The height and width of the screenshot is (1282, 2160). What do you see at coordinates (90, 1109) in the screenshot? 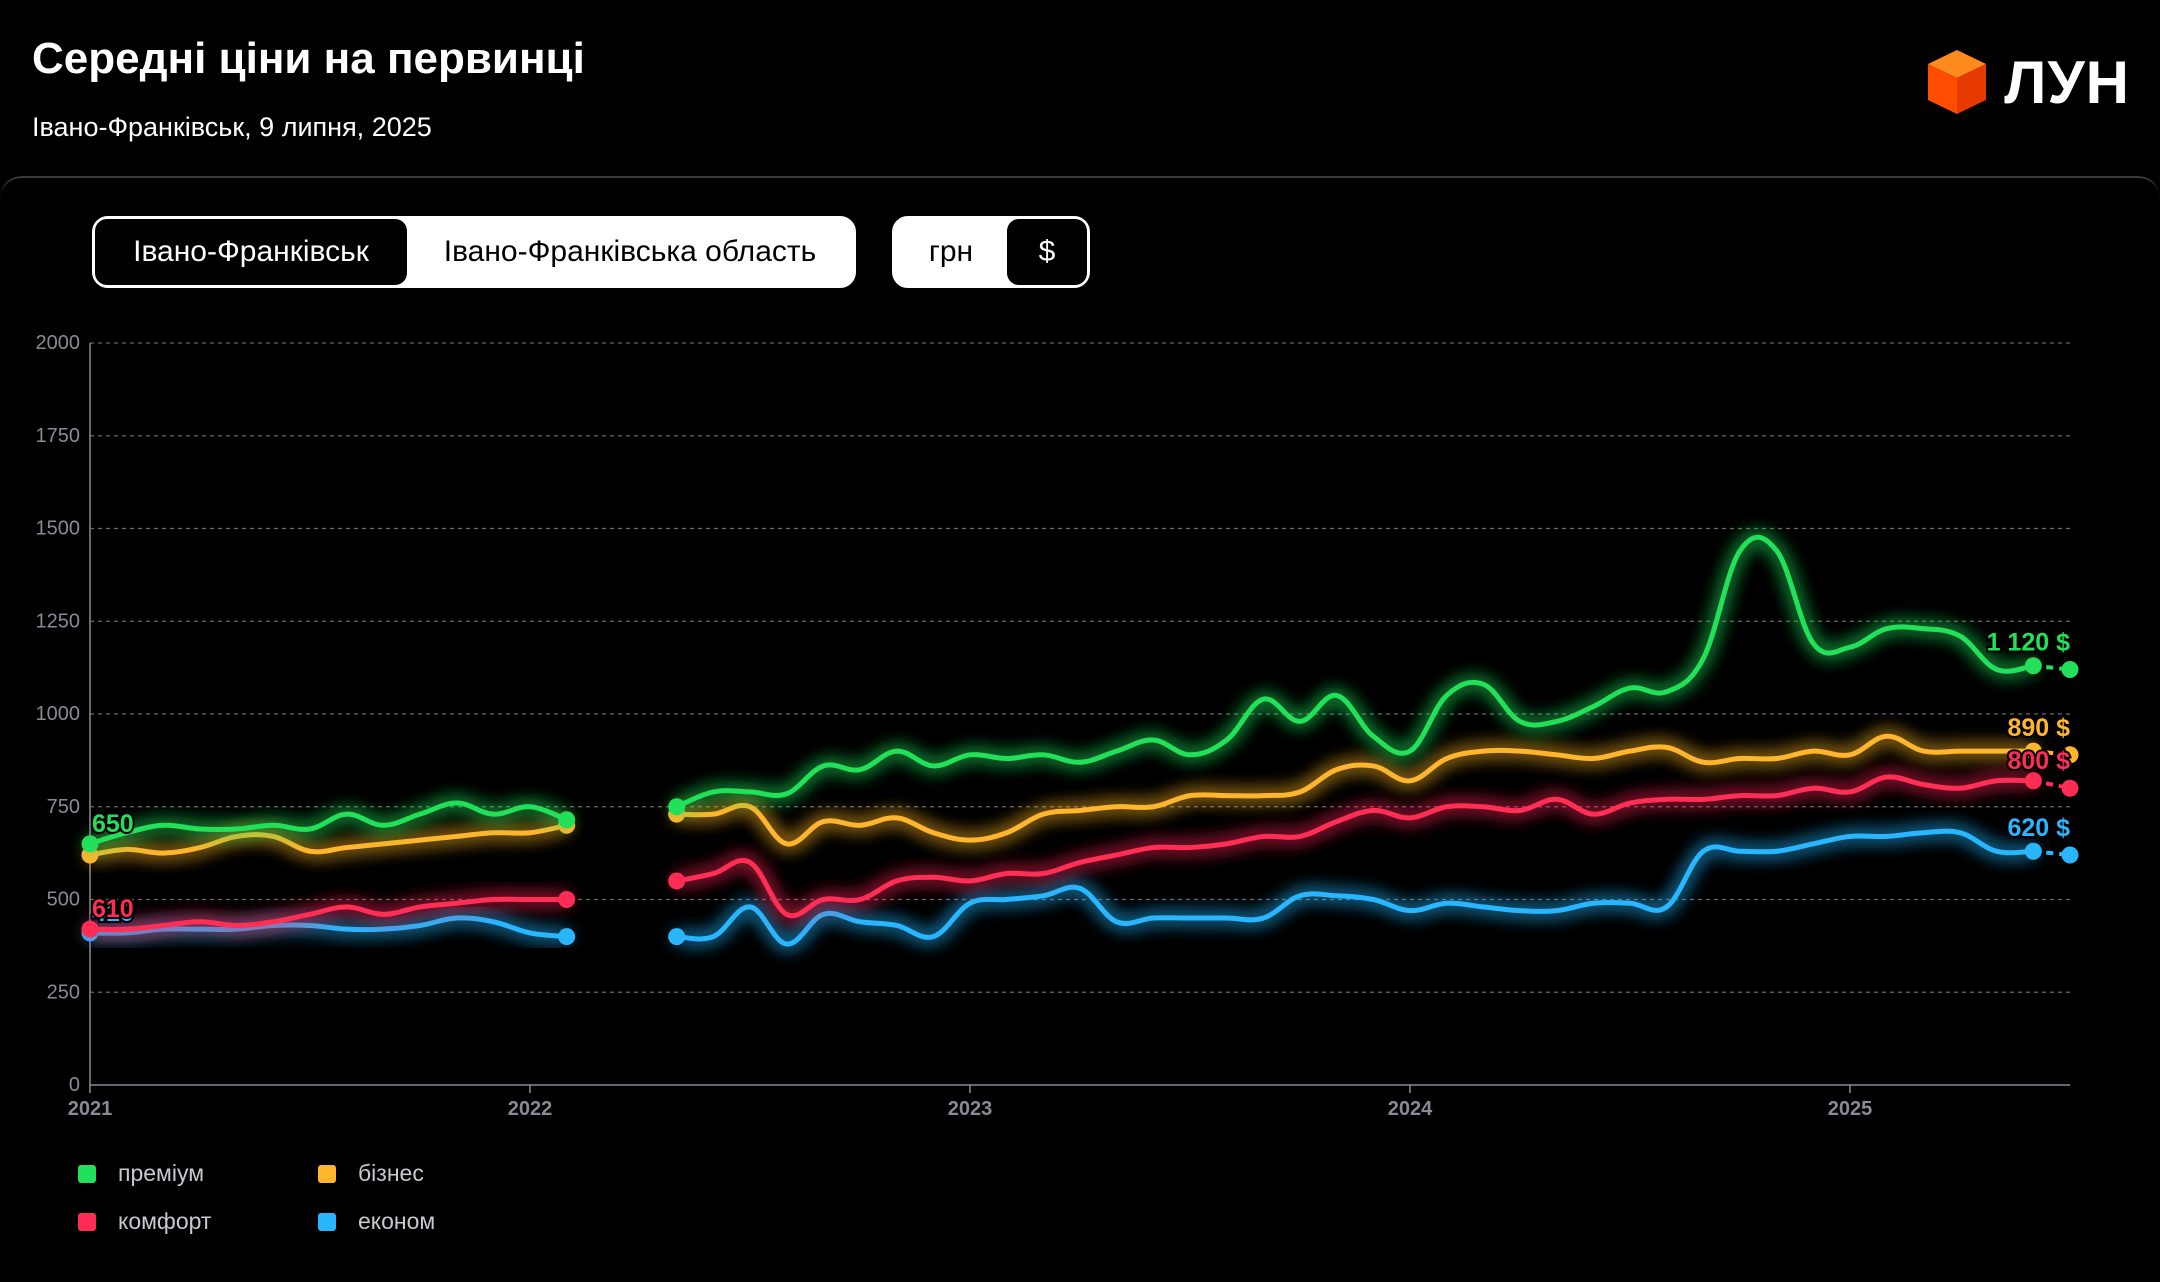
I see `x-tick-label: 2021` at bounding box center [90, 1109].